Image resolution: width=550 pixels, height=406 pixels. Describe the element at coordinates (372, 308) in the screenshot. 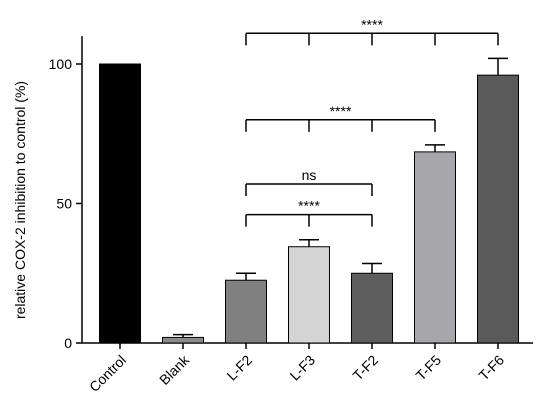

I see `bar-t-f2` at that location.